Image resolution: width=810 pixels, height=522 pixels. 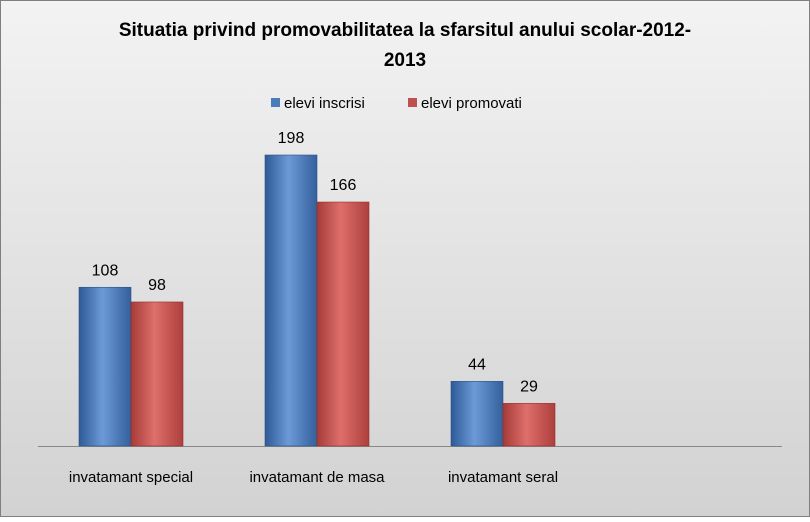 What do you see at coordinates (317, 477) in the screenshot?
I see `category-label: invatamant de masa` at bounding box center [317, 477].